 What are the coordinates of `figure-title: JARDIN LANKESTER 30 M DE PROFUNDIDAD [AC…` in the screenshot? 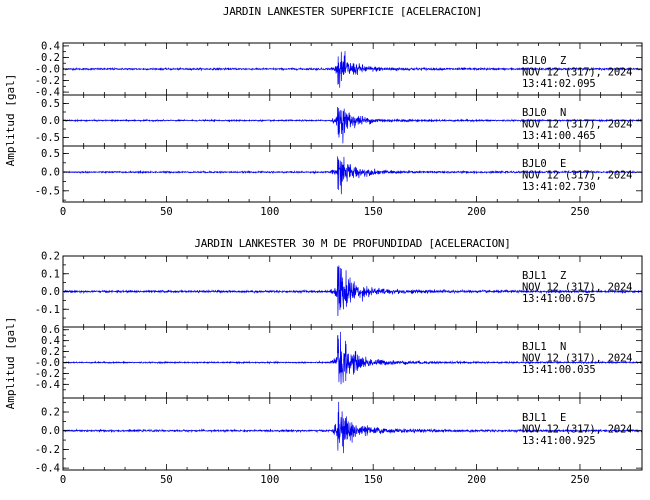 It's located at (352, 243).